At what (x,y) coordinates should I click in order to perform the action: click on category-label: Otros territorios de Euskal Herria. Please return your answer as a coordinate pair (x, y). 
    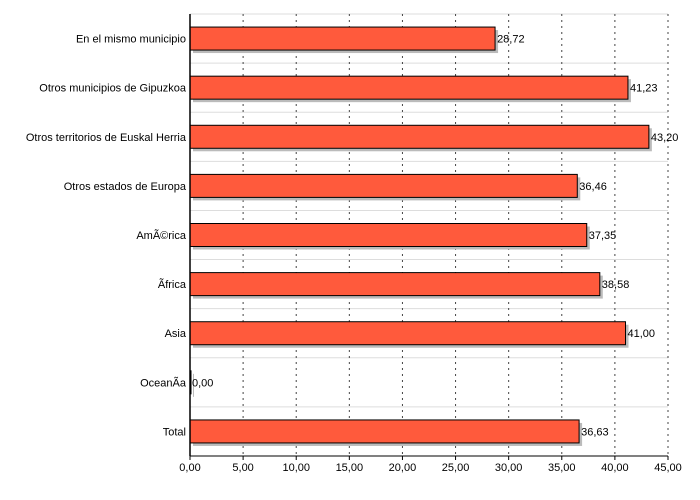
    Looking at the image, I should click on (106, 138).